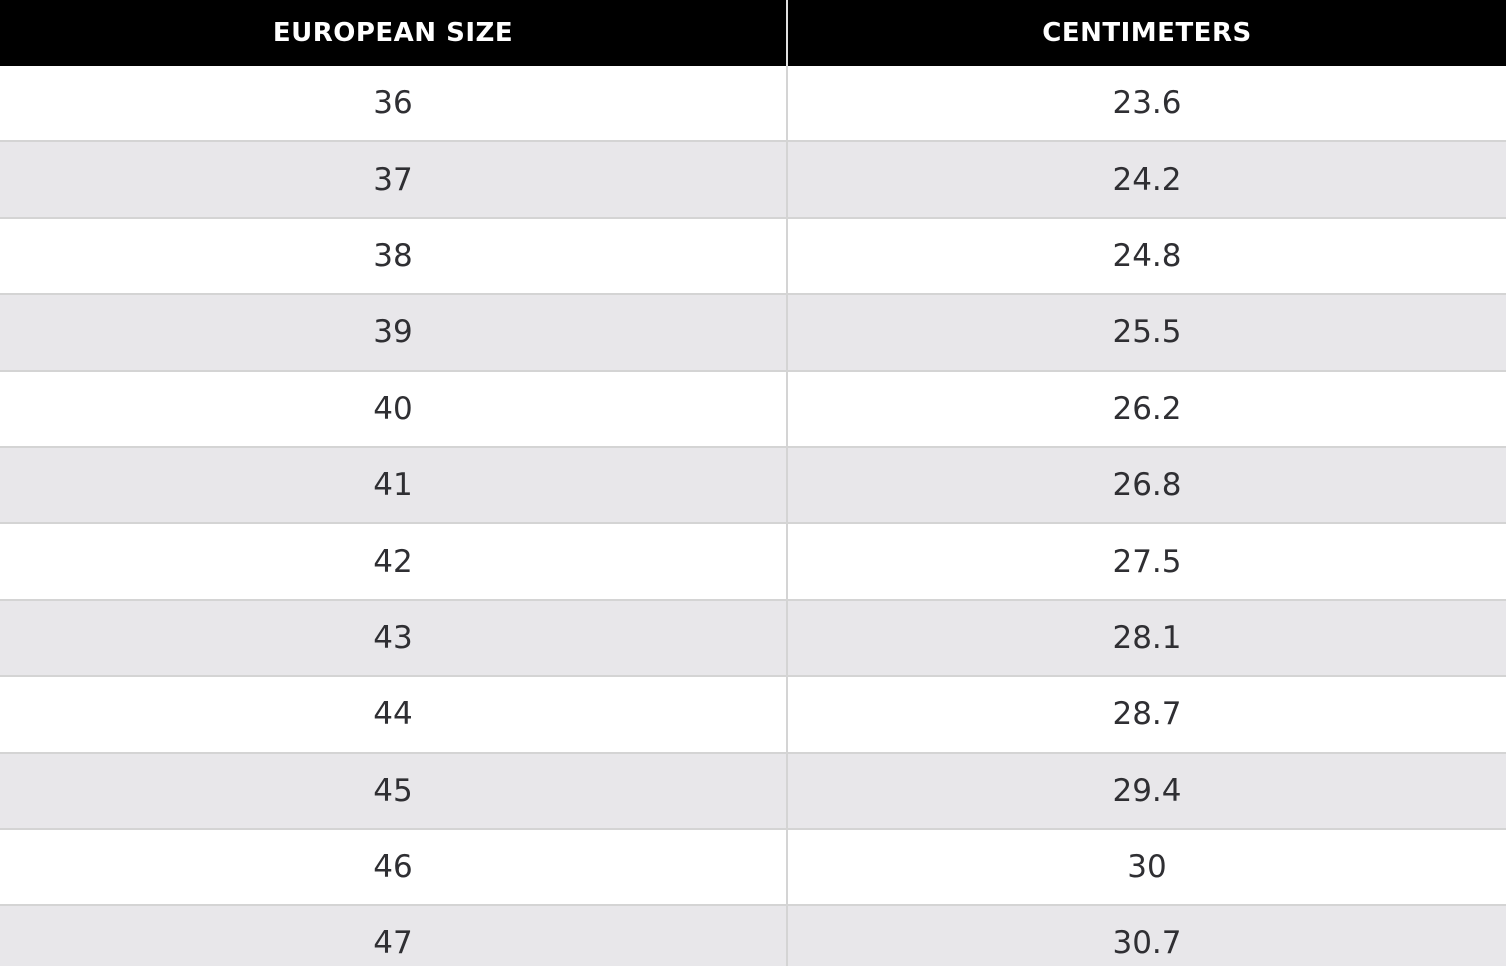 The width and height of the screenshot is (1506, 966). What do you see at coordinates (394, 638) in the screenshot?
I see `table-cell: 43` at bounding box center [394, 638].